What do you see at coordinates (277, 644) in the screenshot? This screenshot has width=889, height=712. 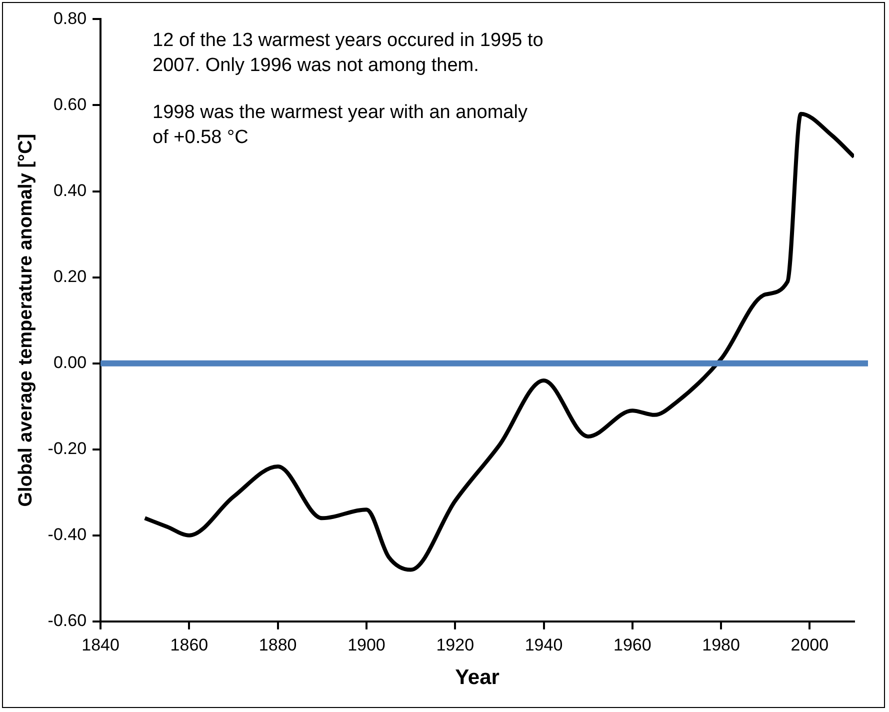 I see `x-tick-label: 1880` at bounding box center [277, 644].